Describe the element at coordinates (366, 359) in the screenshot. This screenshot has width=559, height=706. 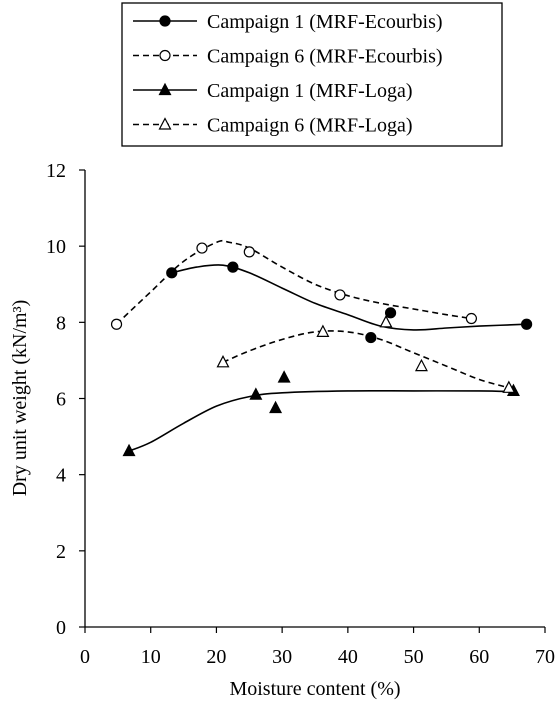
I see `series-4-curve` at that location.